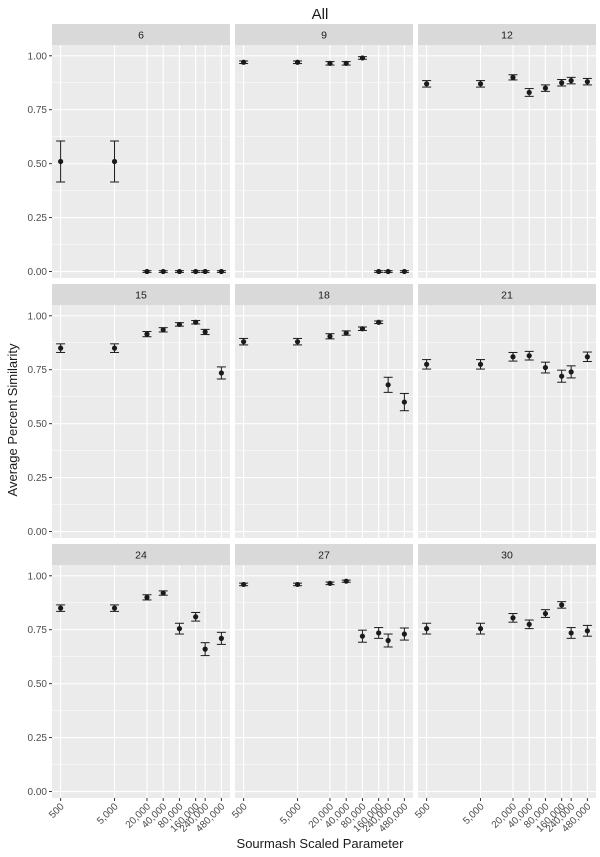 This screenshot has height=857, width=600. What do you see at coordinates (507, 151) in the screenshot?
I see `facet-panel-12: 12` at bounding box center [507, 151].